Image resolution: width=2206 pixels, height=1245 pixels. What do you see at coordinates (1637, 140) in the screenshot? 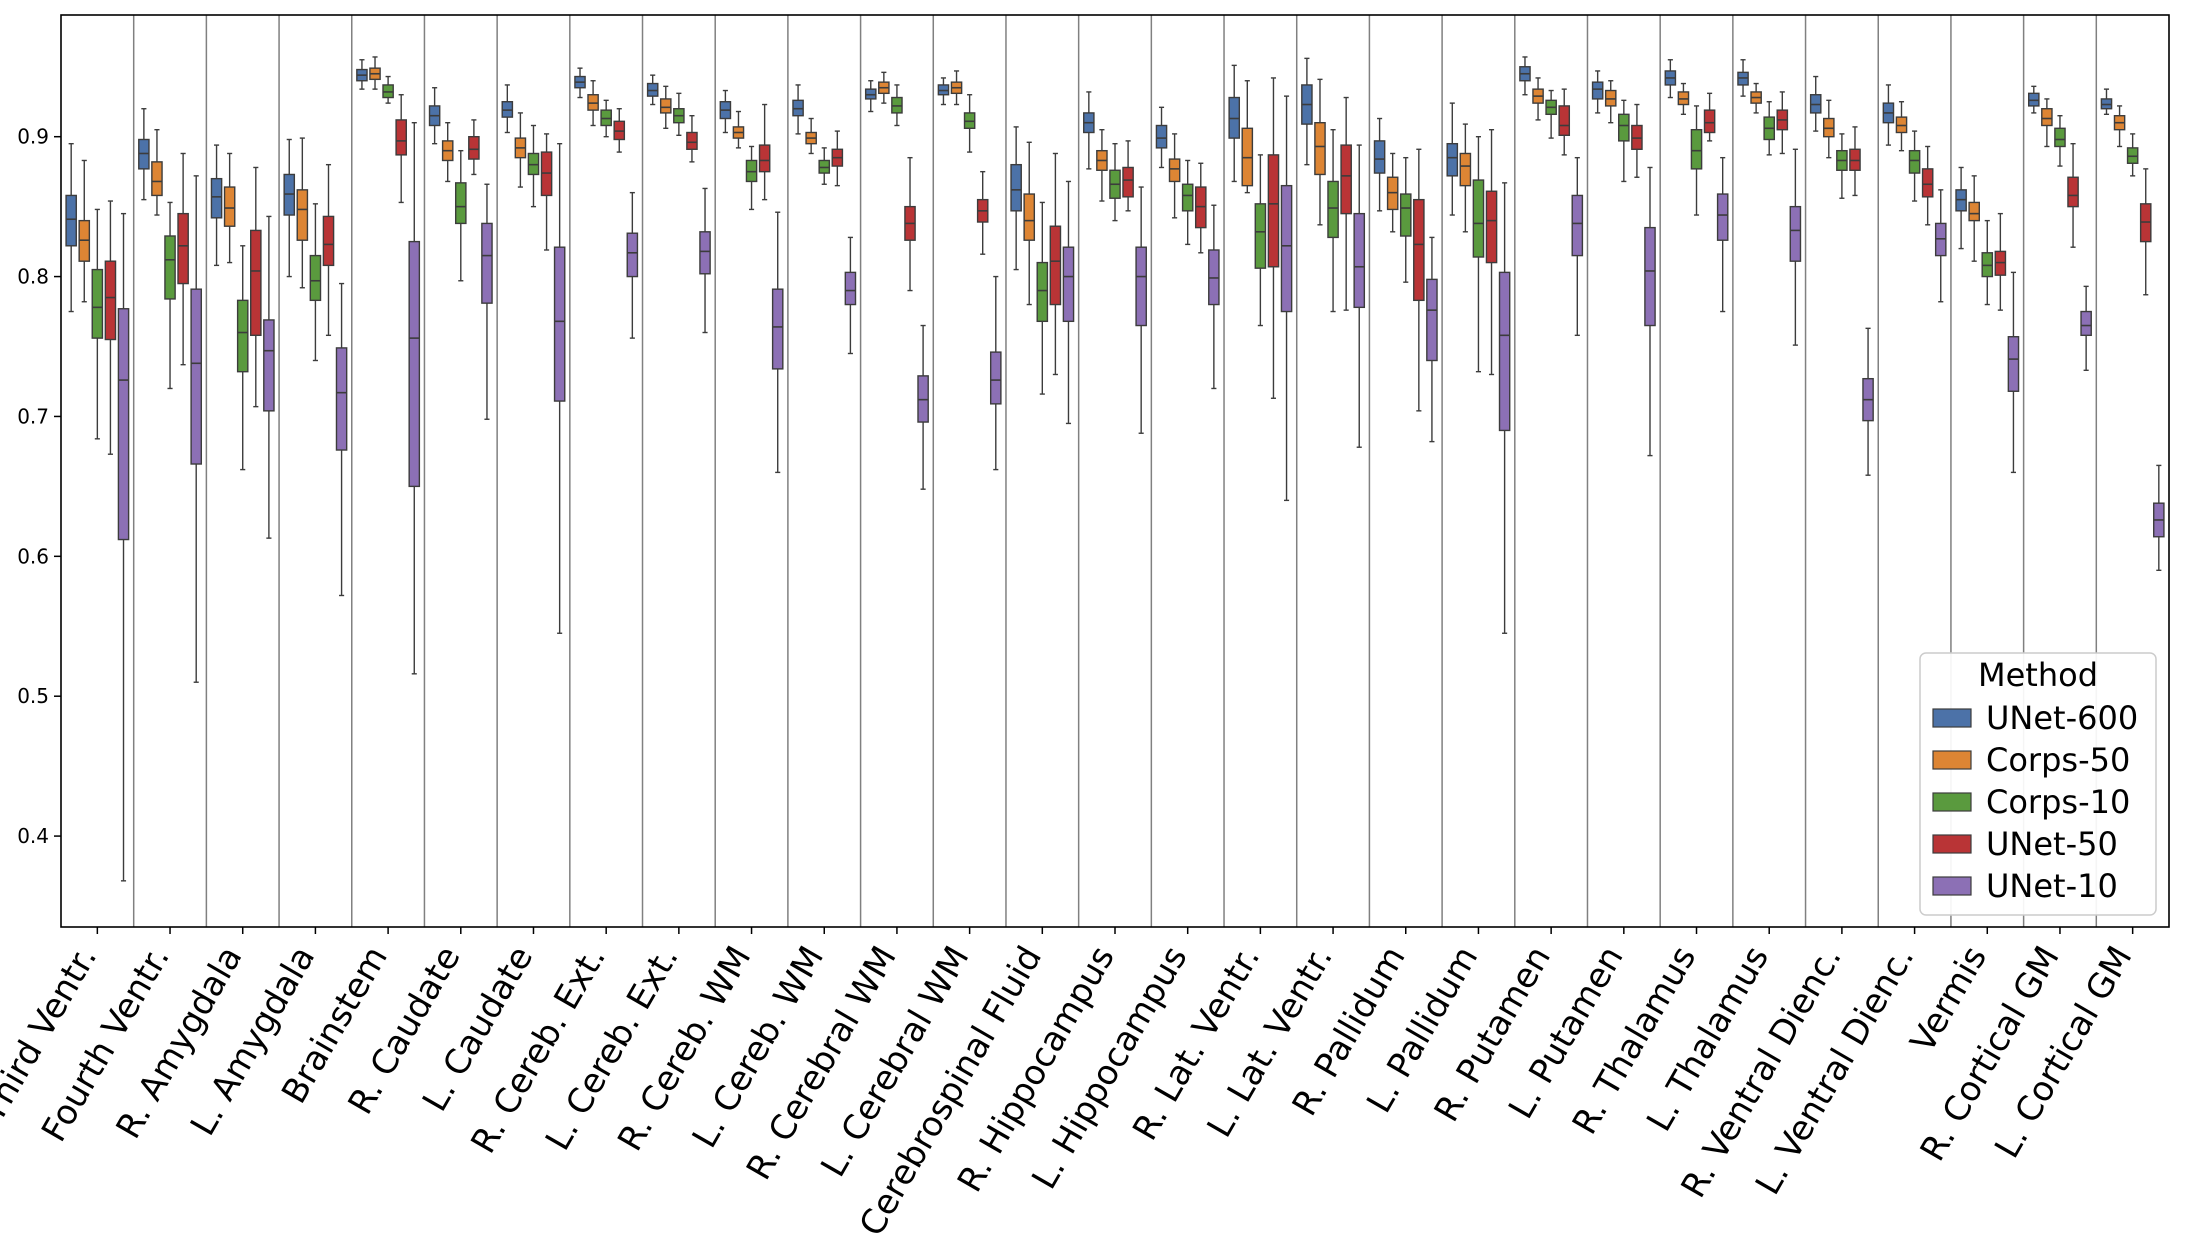
I see `box: L. Putamen — UNet-50` at bounding box center [1637, 140].